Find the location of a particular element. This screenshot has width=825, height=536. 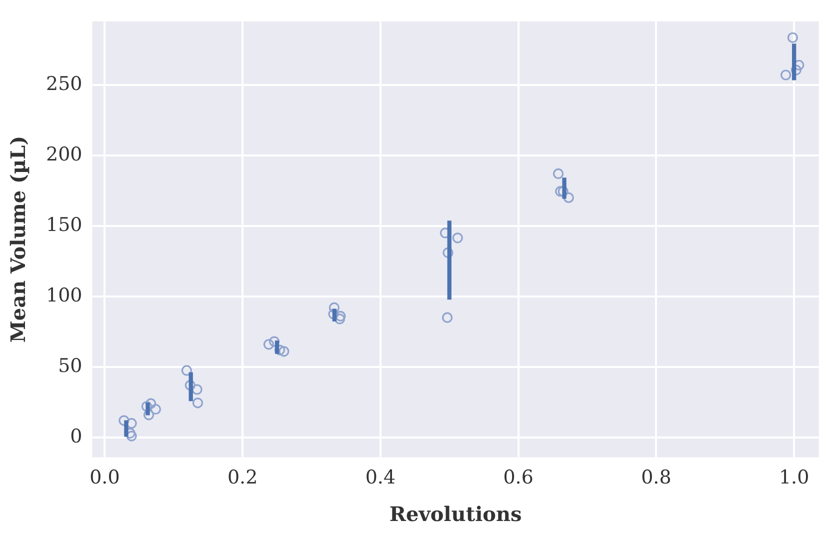

x-tick-label: 0.2 is located at coordinates (242, 477).